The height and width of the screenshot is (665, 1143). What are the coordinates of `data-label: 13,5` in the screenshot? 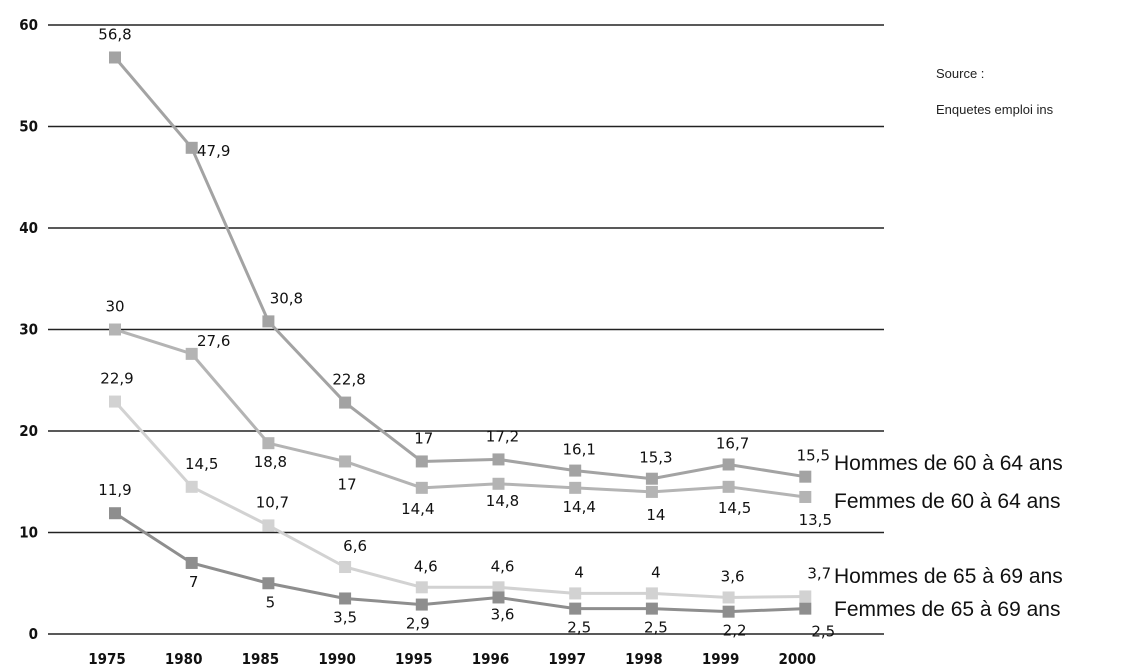 It's located at (815, 520).